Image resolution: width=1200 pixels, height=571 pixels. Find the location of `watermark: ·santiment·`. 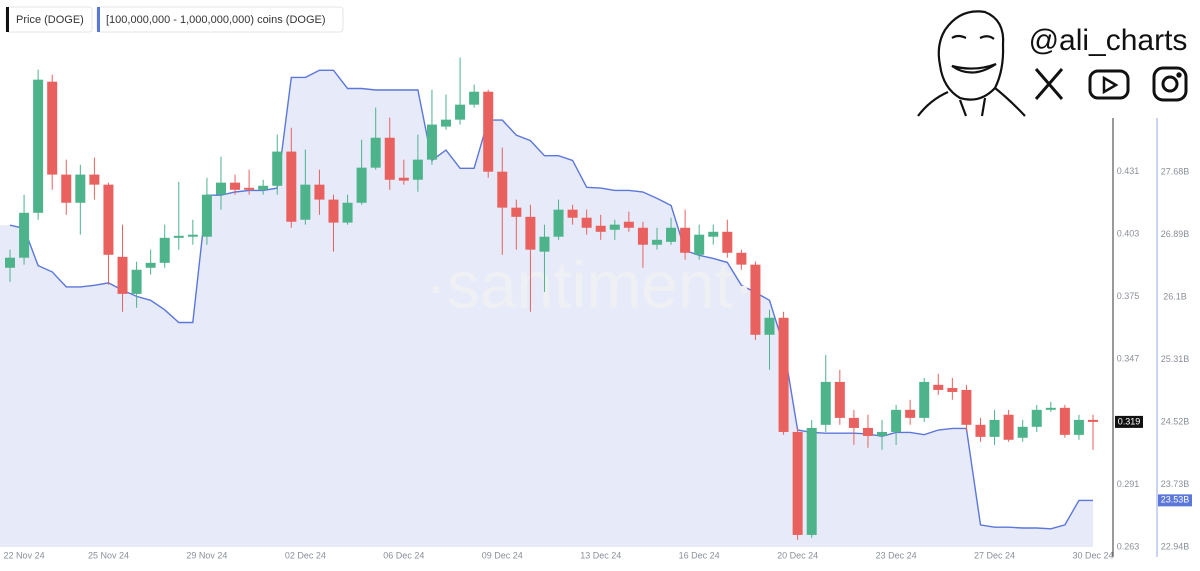

watermark: ·santiment· is located at coordinates (590, 284).